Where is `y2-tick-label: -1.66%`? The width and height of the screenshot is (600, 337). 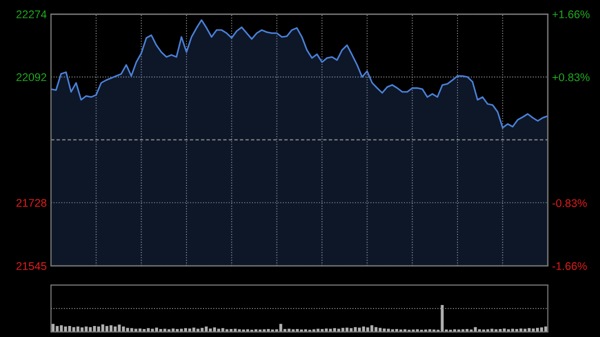 y2-tick-label: -1.66% is located at coordinates (569, 266).